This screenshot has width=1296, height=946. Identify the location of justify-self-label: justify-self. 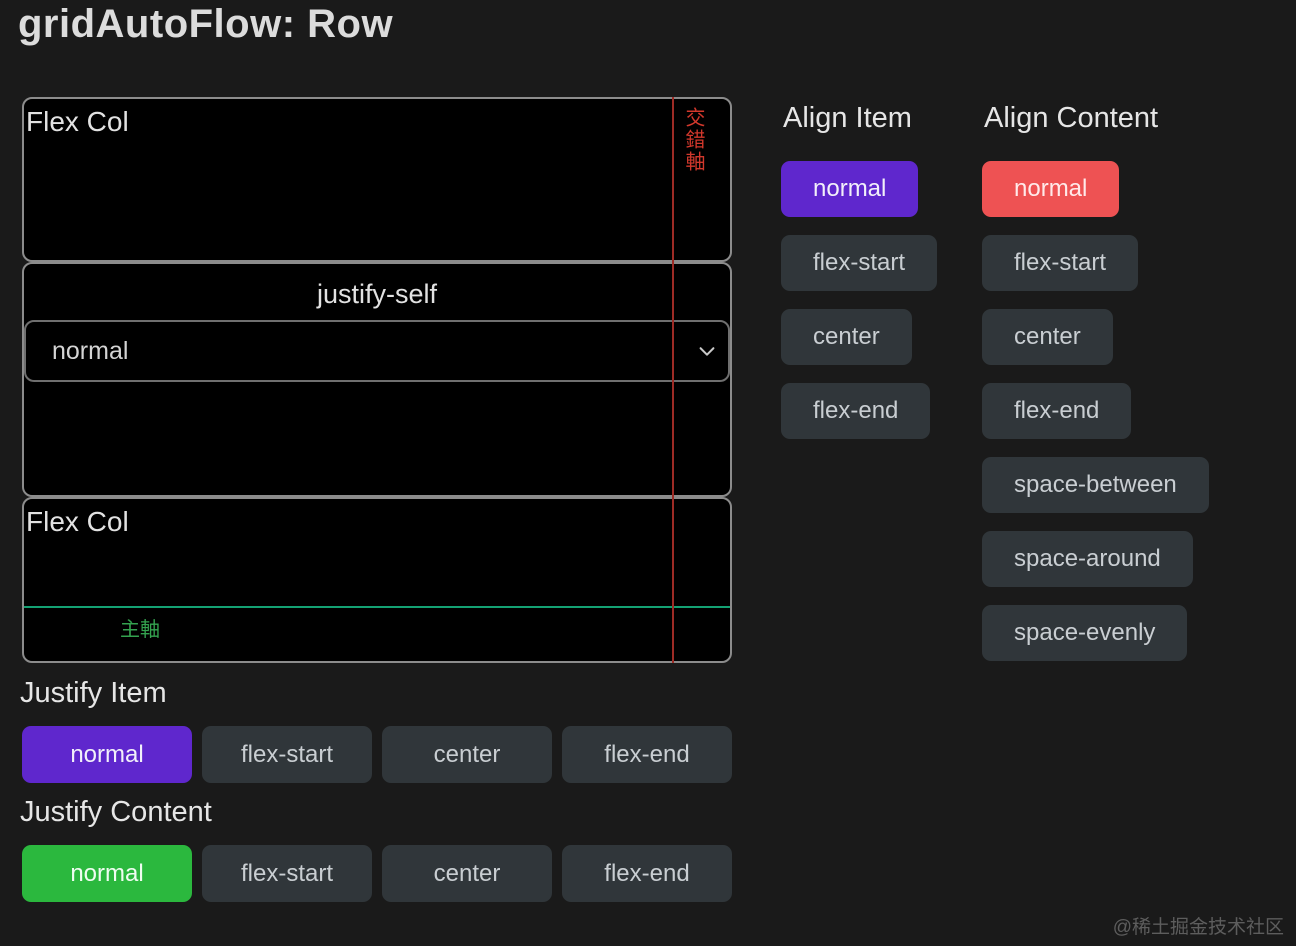
(377, 294).